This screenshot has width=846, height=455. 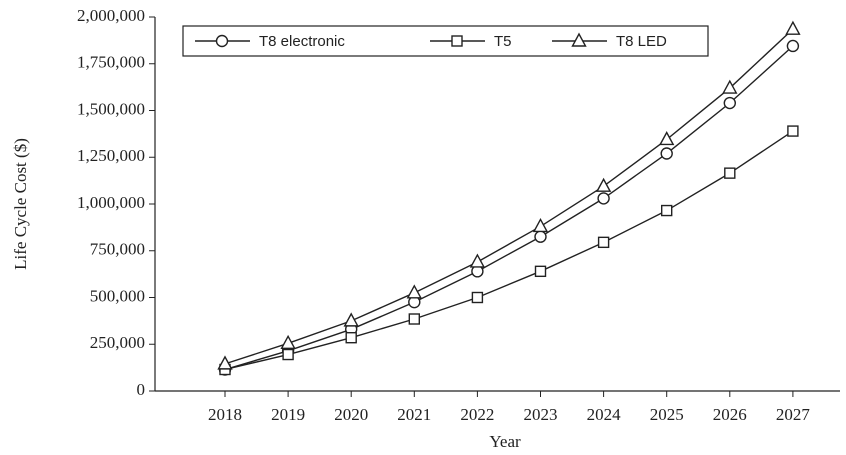 What do you see at coordinates (793, 414) in the screenshot?
I see `x-tick-label: 2027` at bounding box center [793, 414].